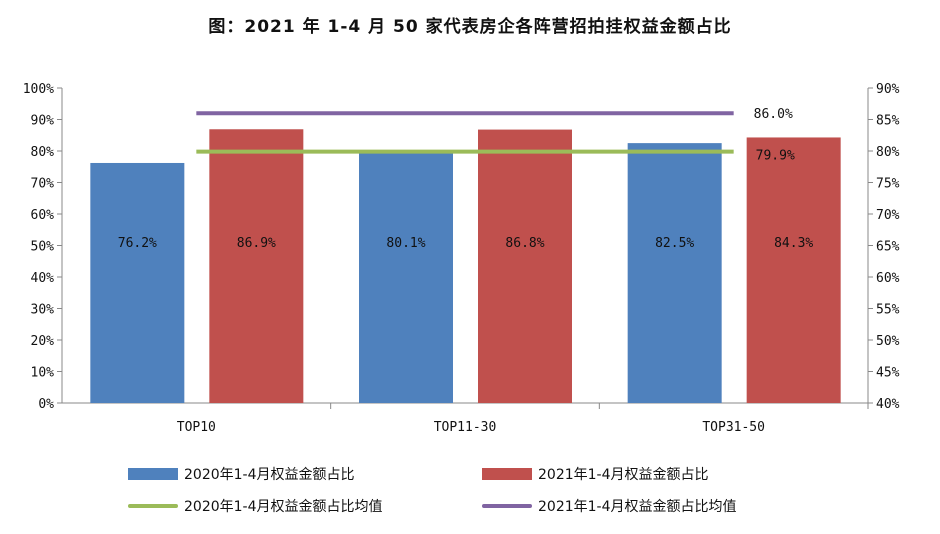 The image size is (940, 534). I want to click on chart-title: 图：2021 年 1-4 月 50 家代表房企各阵营招拍挂权益金额占比, so click(470, 27).